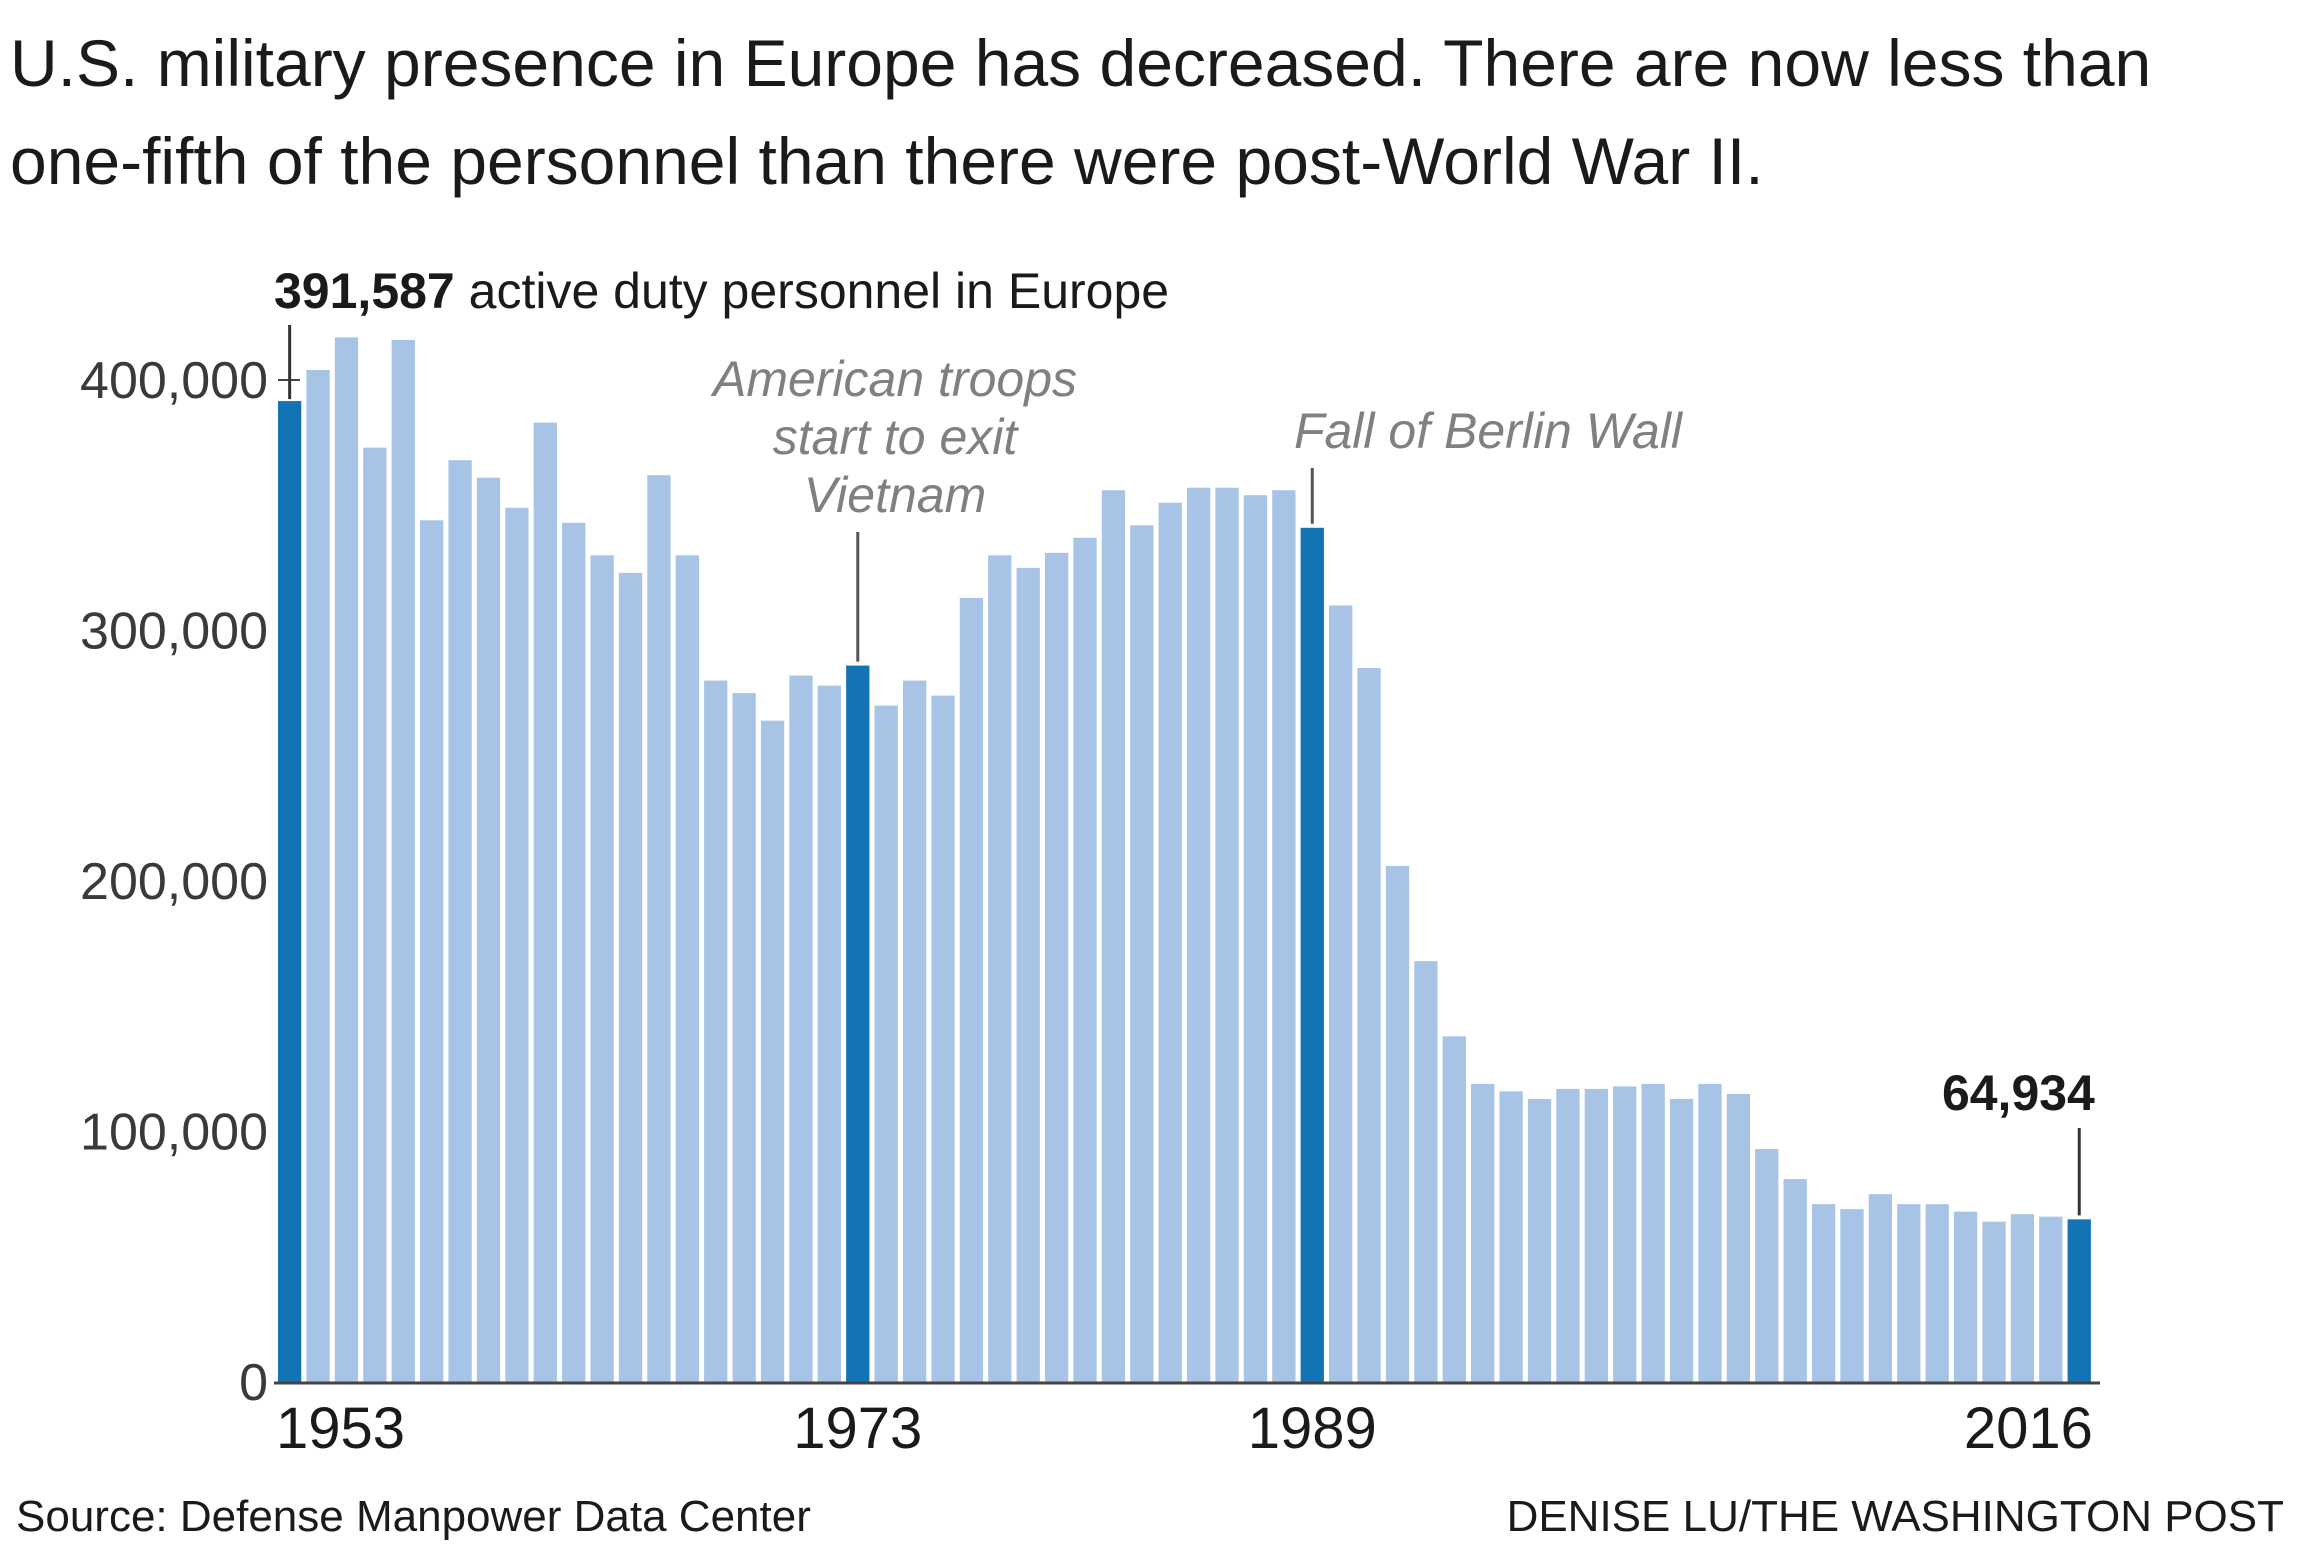 Image resolution: width=2300 pixels, height=1555 pixels. What do you see at coordinates (971, 989) in the screenshot?
I see `bar-1977` at bounding box center [971, 989].